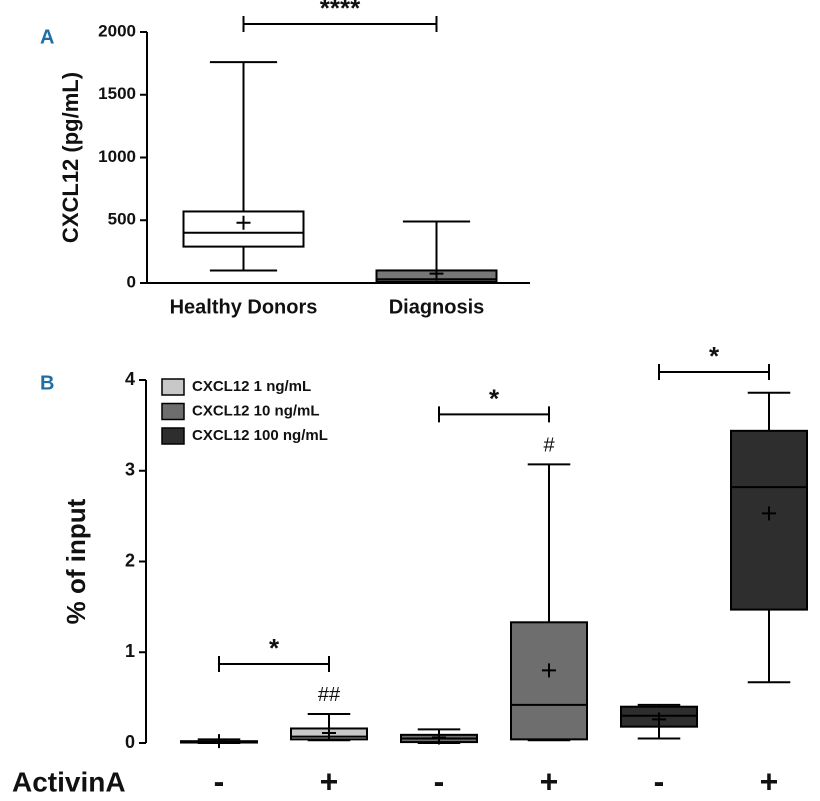 The width and height of the screenshot is (820, 801). I want to click on y-tick-label: 1500, so click(117, 93).